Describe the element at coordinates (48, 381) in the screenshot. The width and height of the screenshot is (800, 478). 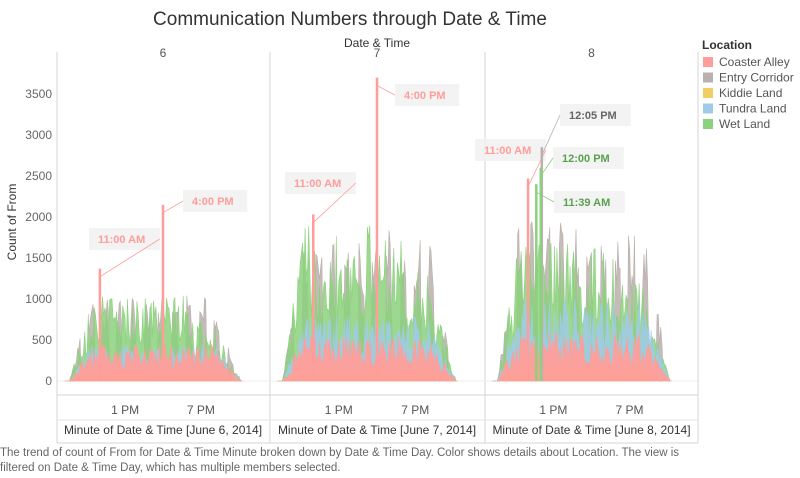
I see `y-tick-label: 0` at that location.